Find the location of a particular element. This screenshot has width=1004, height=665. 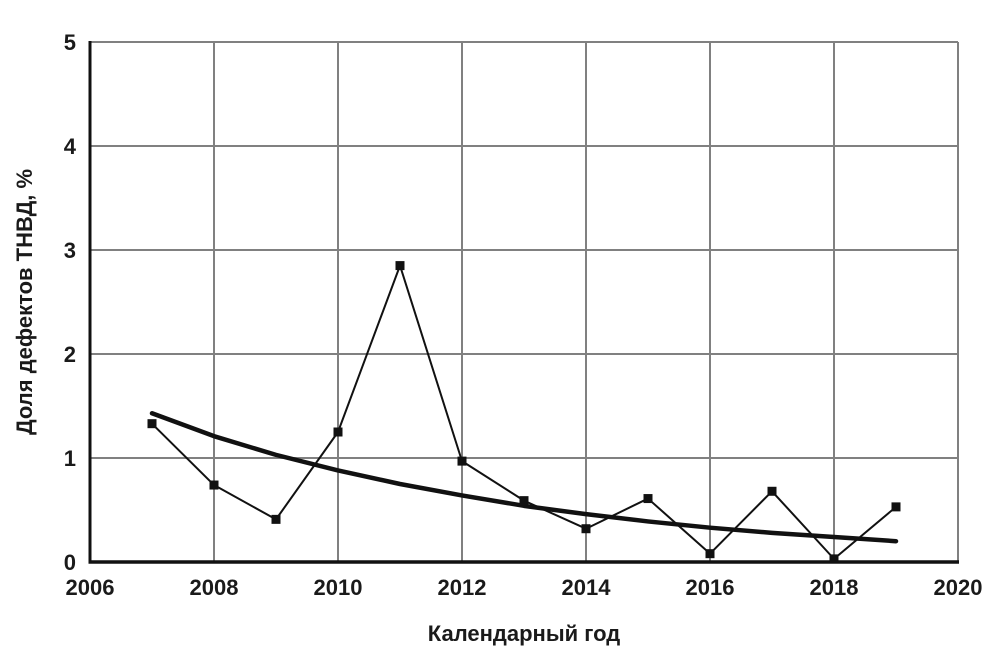

x-tick-label: 2006 is located at coordinates (90, 587).